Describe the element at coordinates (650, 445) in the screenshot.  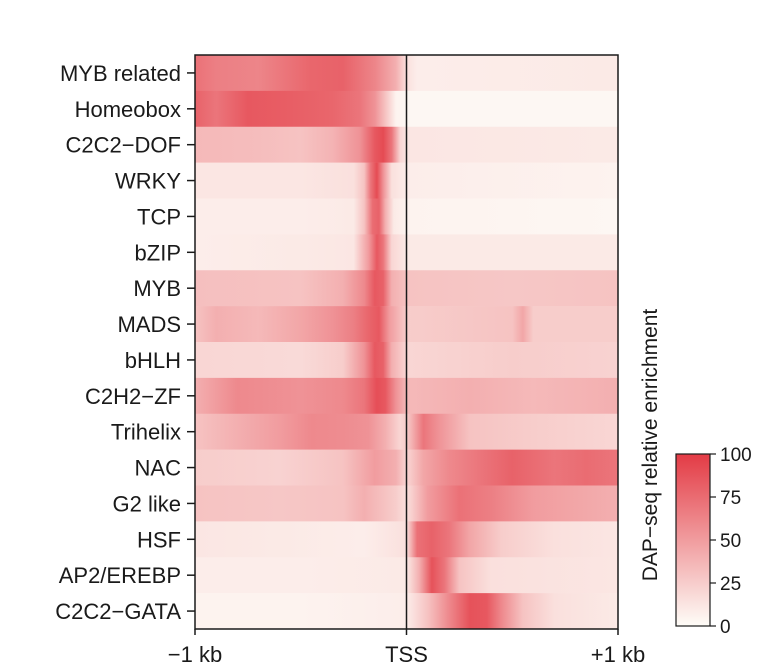
I see `colorbar-title: DAP−seq relative enrichment` at that location.